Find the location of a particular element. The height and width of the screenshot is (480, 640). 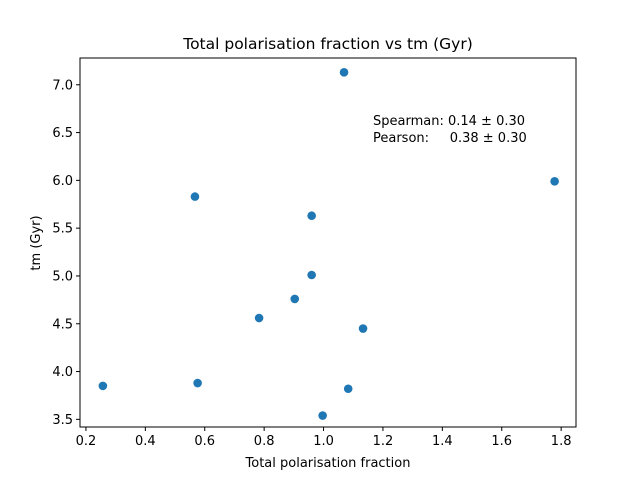

y-tick-label: 4.0 is located at coordinates (62, 372).